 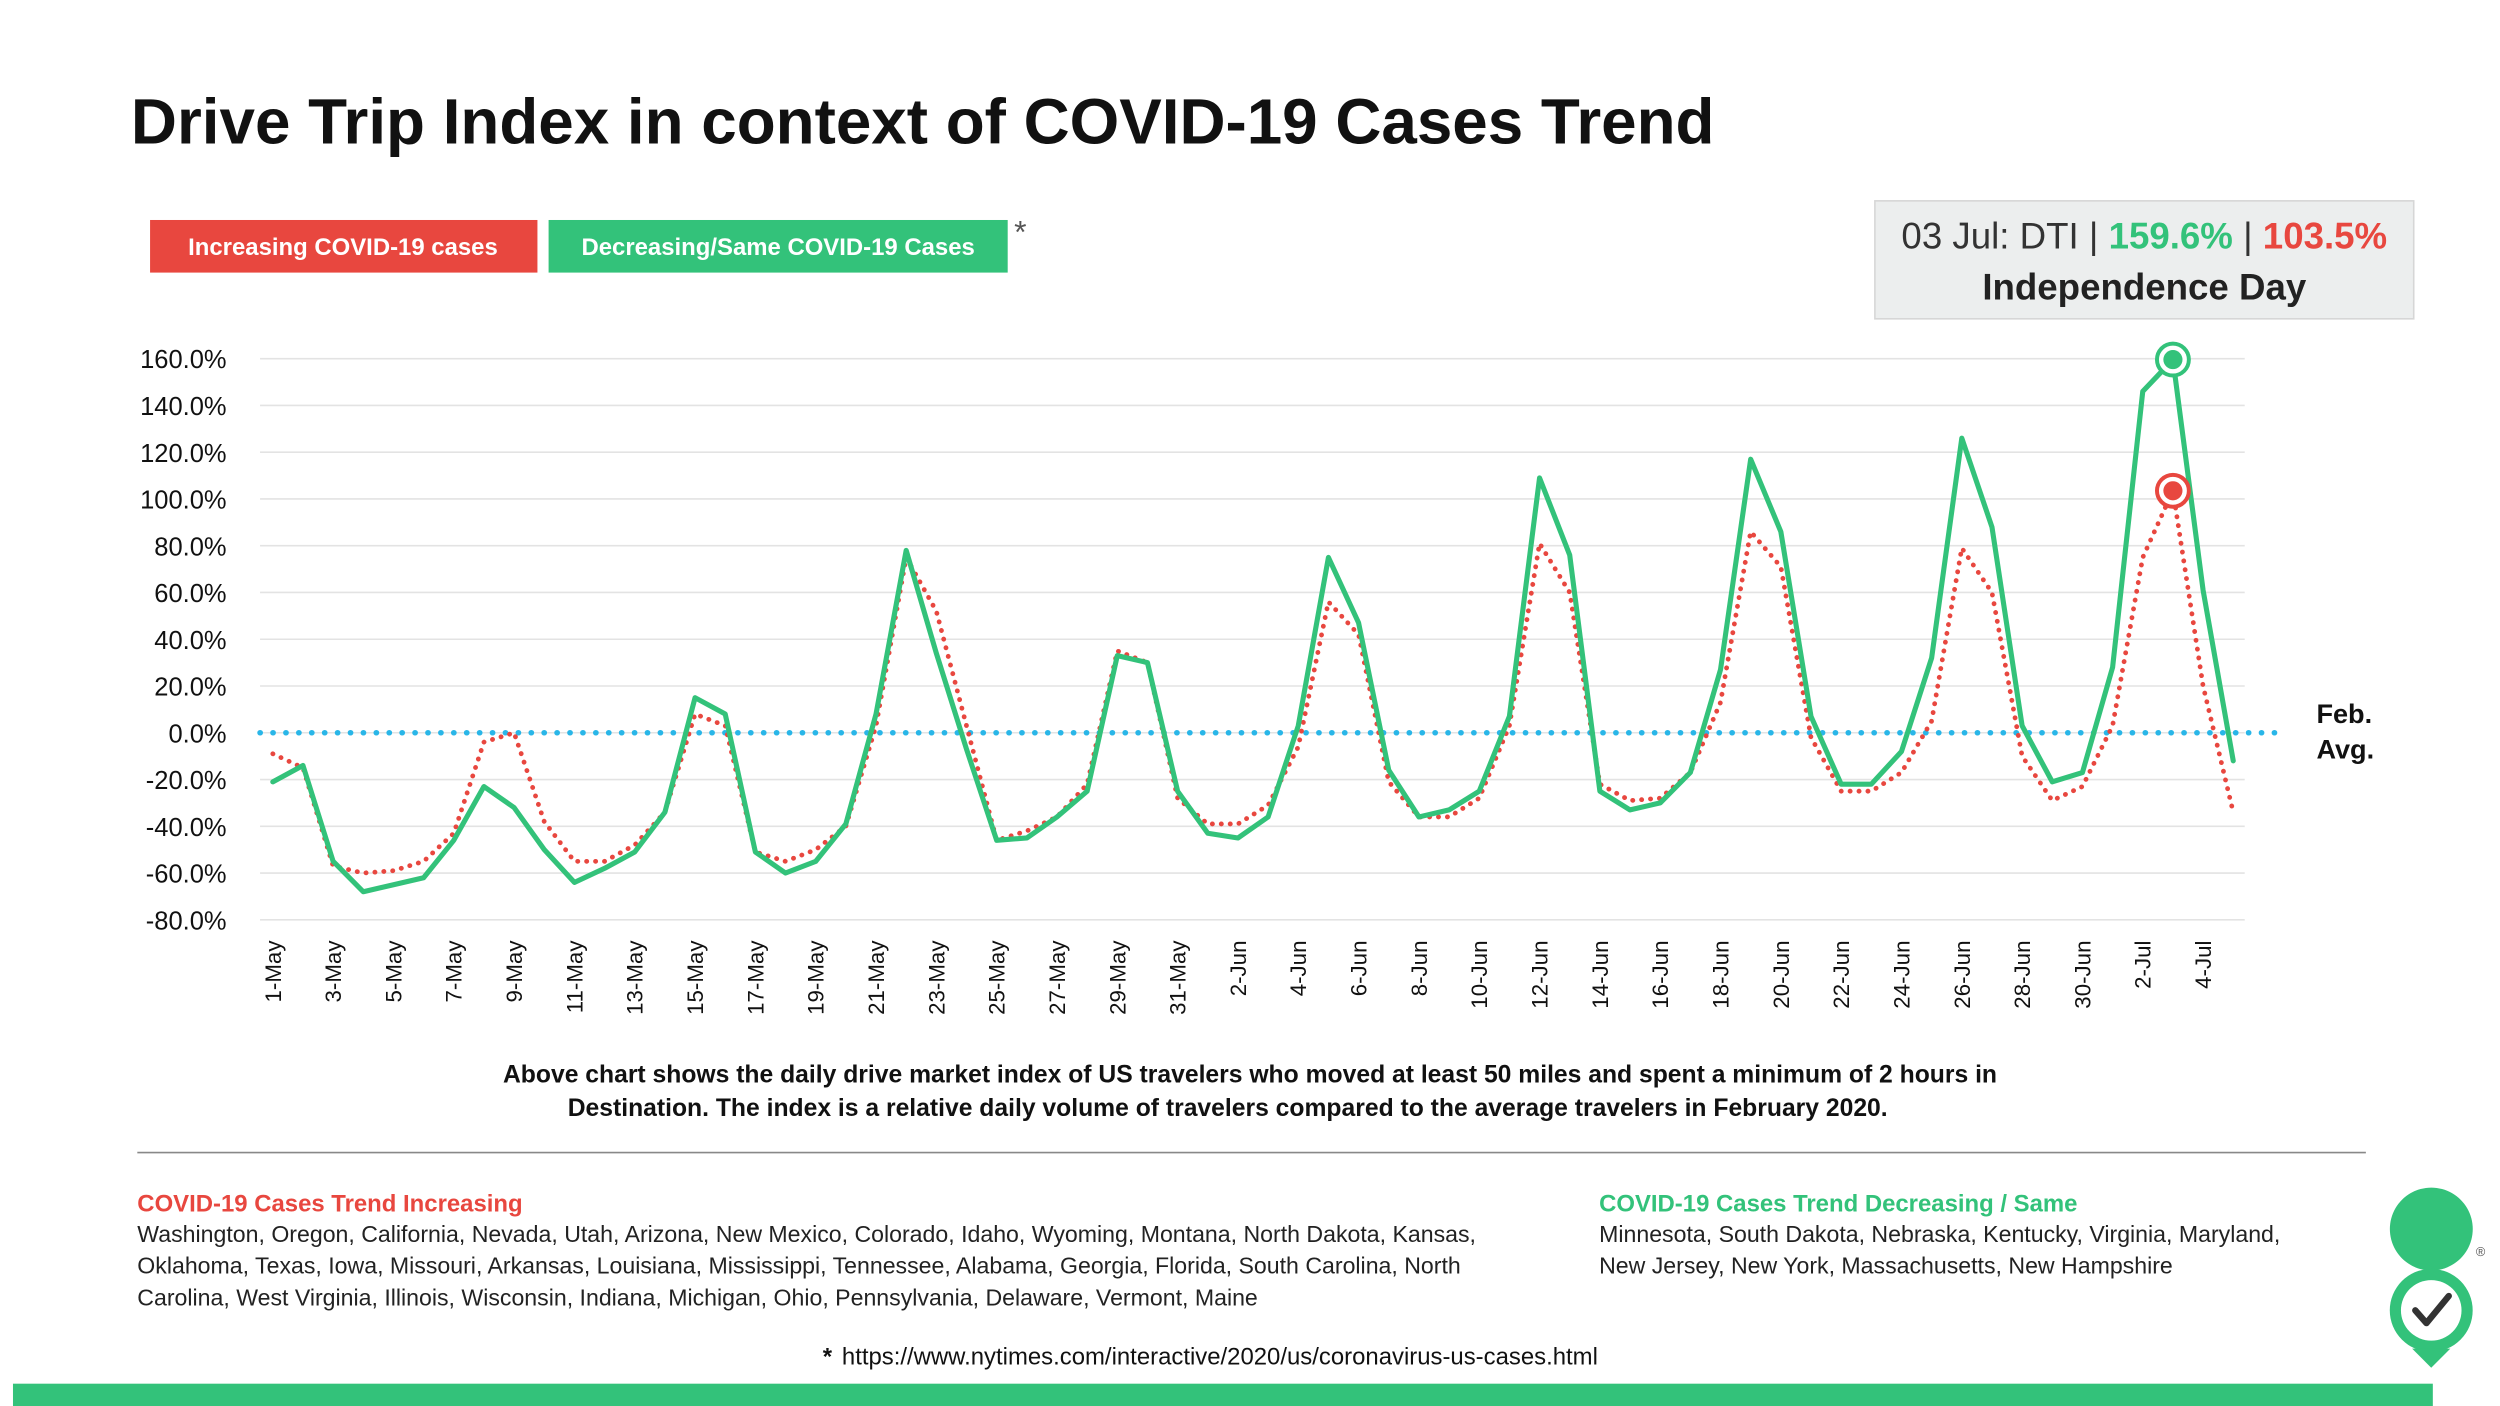 I want to click on x-tick-label: 5-May, so click(x=393, y=971).